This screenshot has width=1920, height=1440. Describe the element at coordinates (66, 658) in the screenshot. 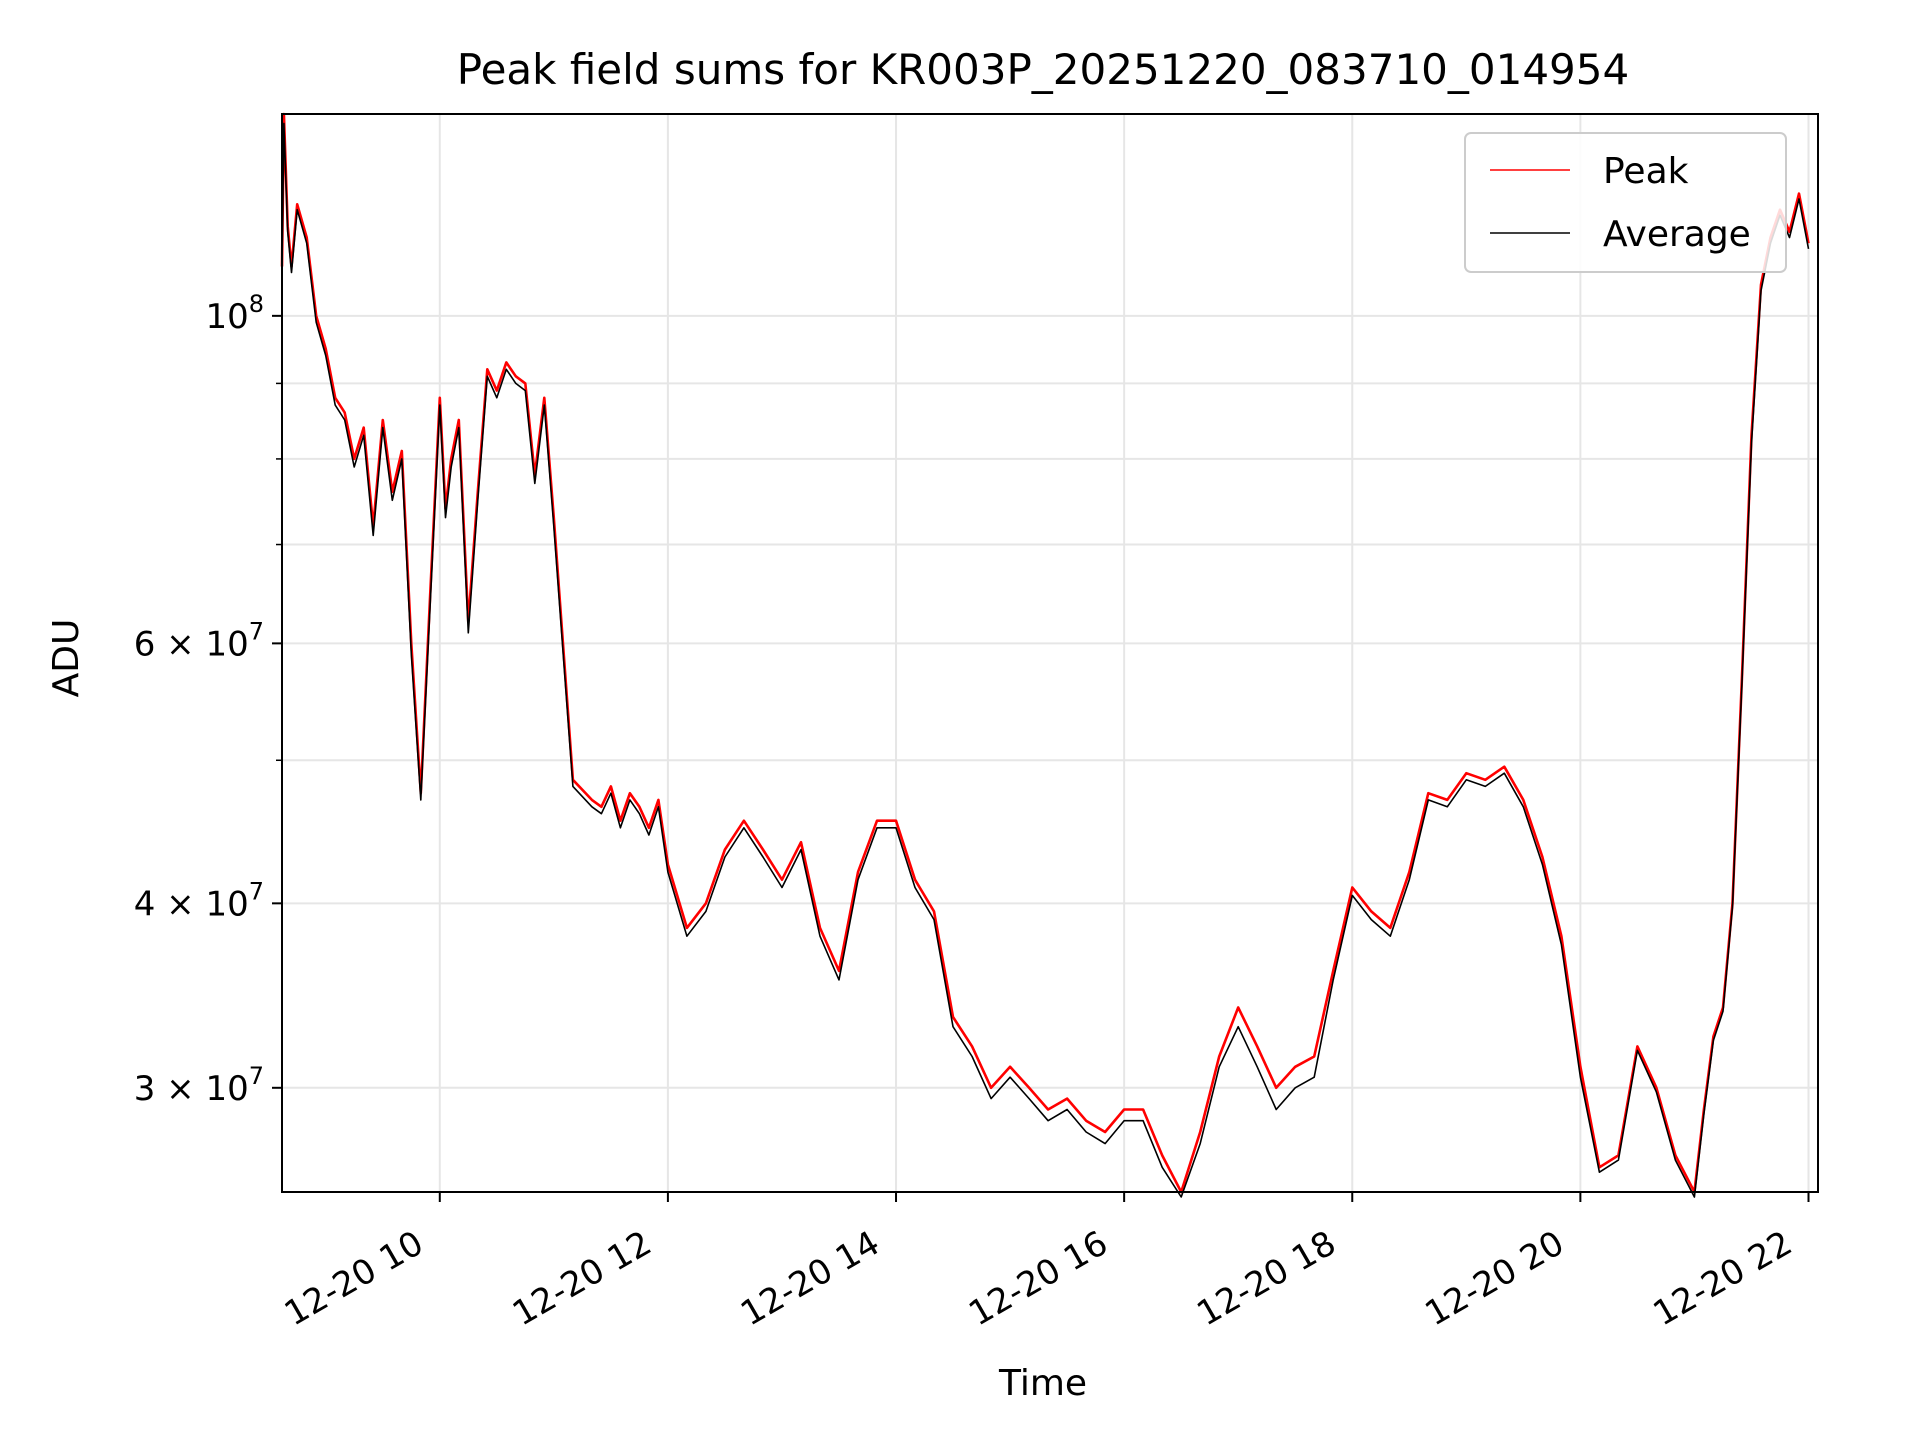

I see `y-axis-label: ADU` at that location.